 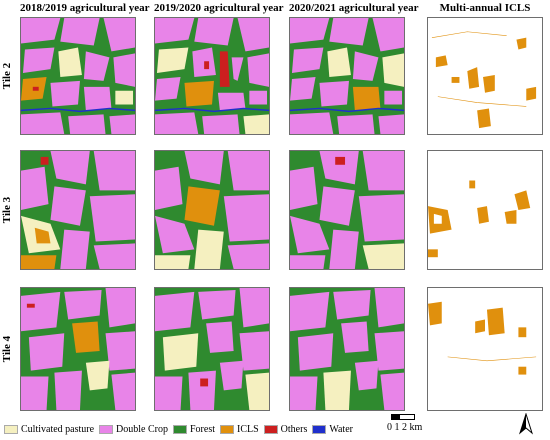 I want to click on legend-item-forest: Forest, so click(x=194, y=429).